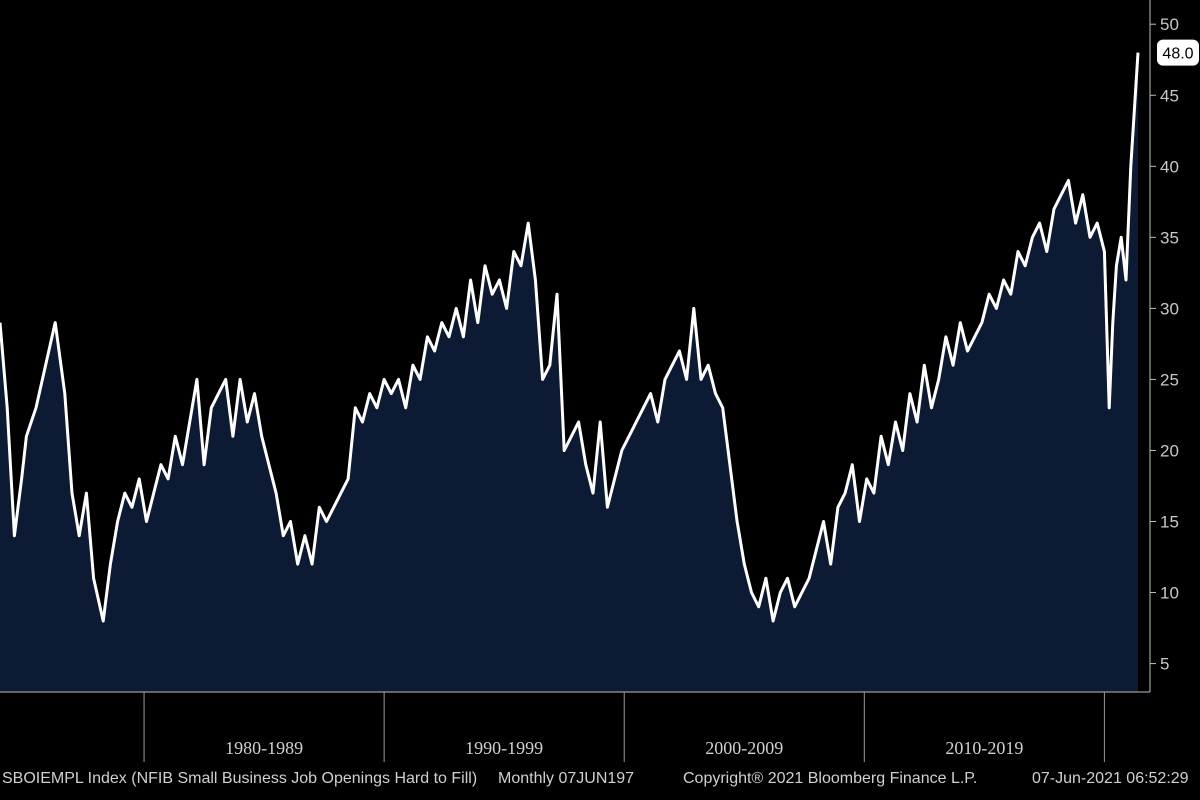 This screenshot has width=1200, height=800. I want to click on y-tick-label: 5, so click(1164, 664).